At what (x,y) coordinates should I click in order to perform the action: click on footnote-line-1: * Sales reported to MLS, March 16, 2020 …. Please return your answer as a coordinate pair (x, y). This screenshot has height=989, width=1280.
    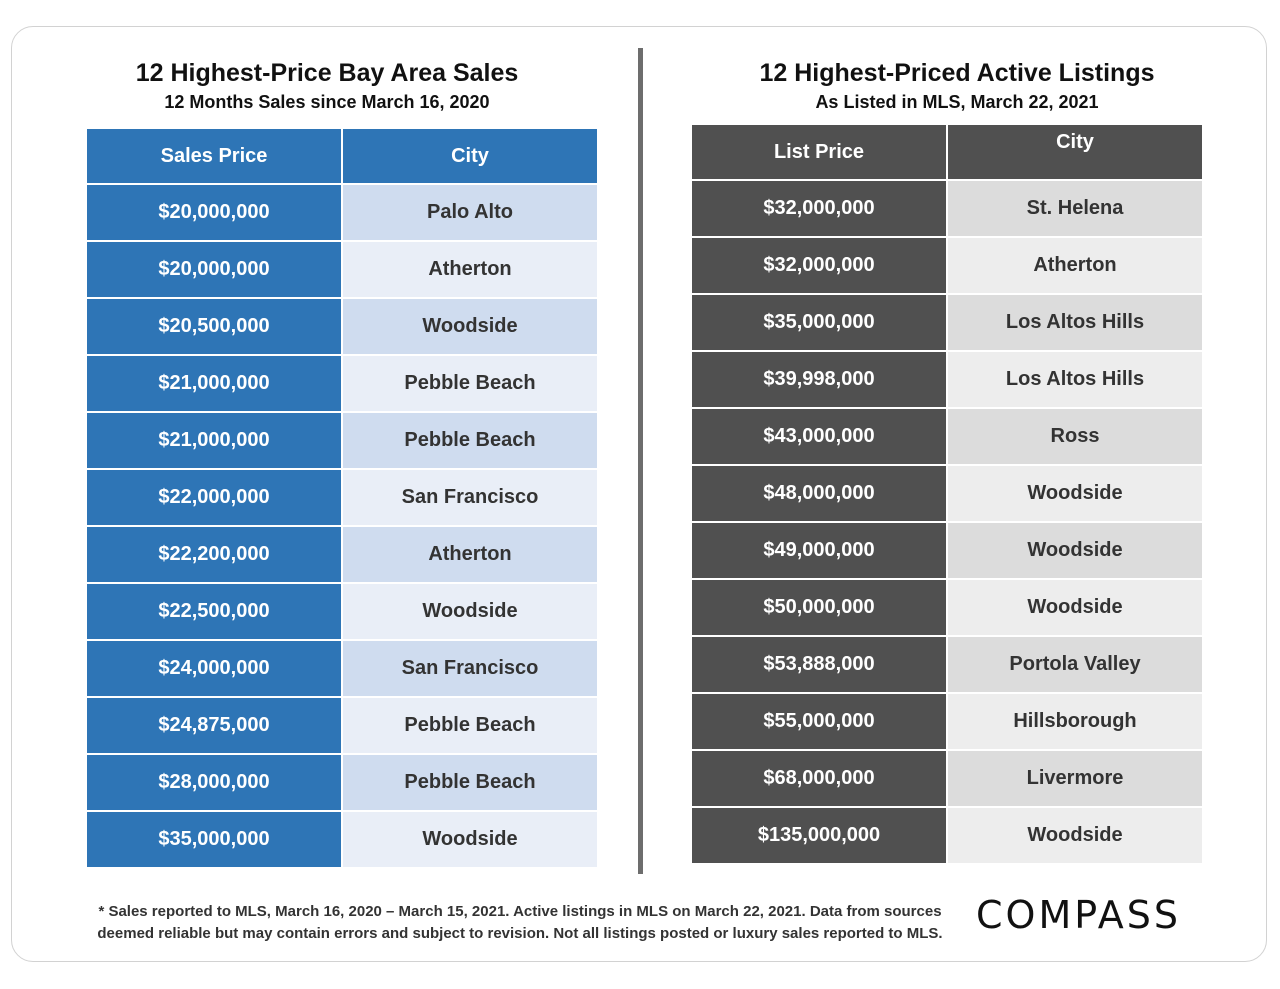
    Looking at the image, I should click on (520, 911).